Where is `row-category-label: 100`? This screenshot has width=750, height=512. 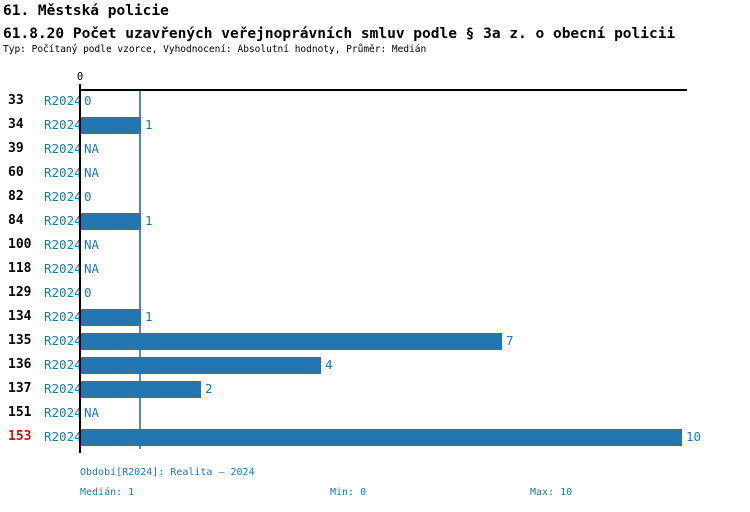
row-category-label: 100 is located at coordinates (20, 244).